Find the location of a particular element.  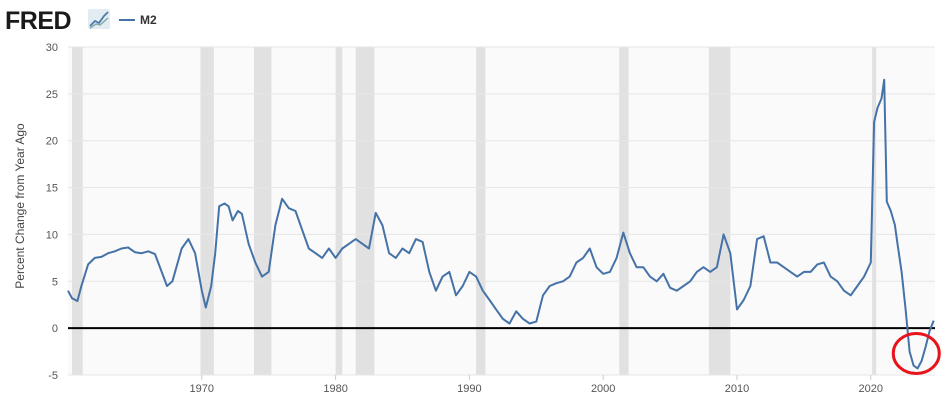

x-tick-label-2: 1990 is located at coordinates (469, 389).